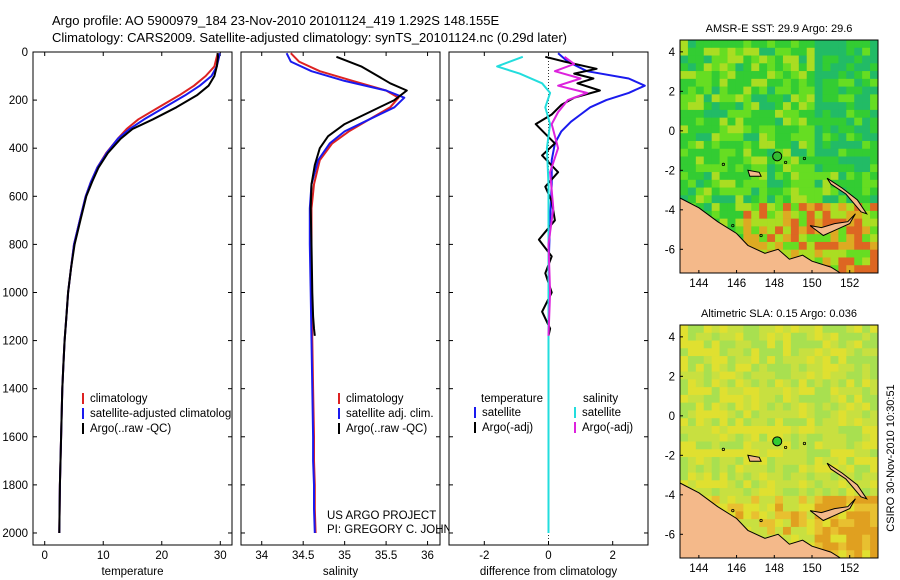  What do you see at coordinates (670, 496) in the screenshot?
I see `y-tick-label: -4` at bounding box center [670, 496].